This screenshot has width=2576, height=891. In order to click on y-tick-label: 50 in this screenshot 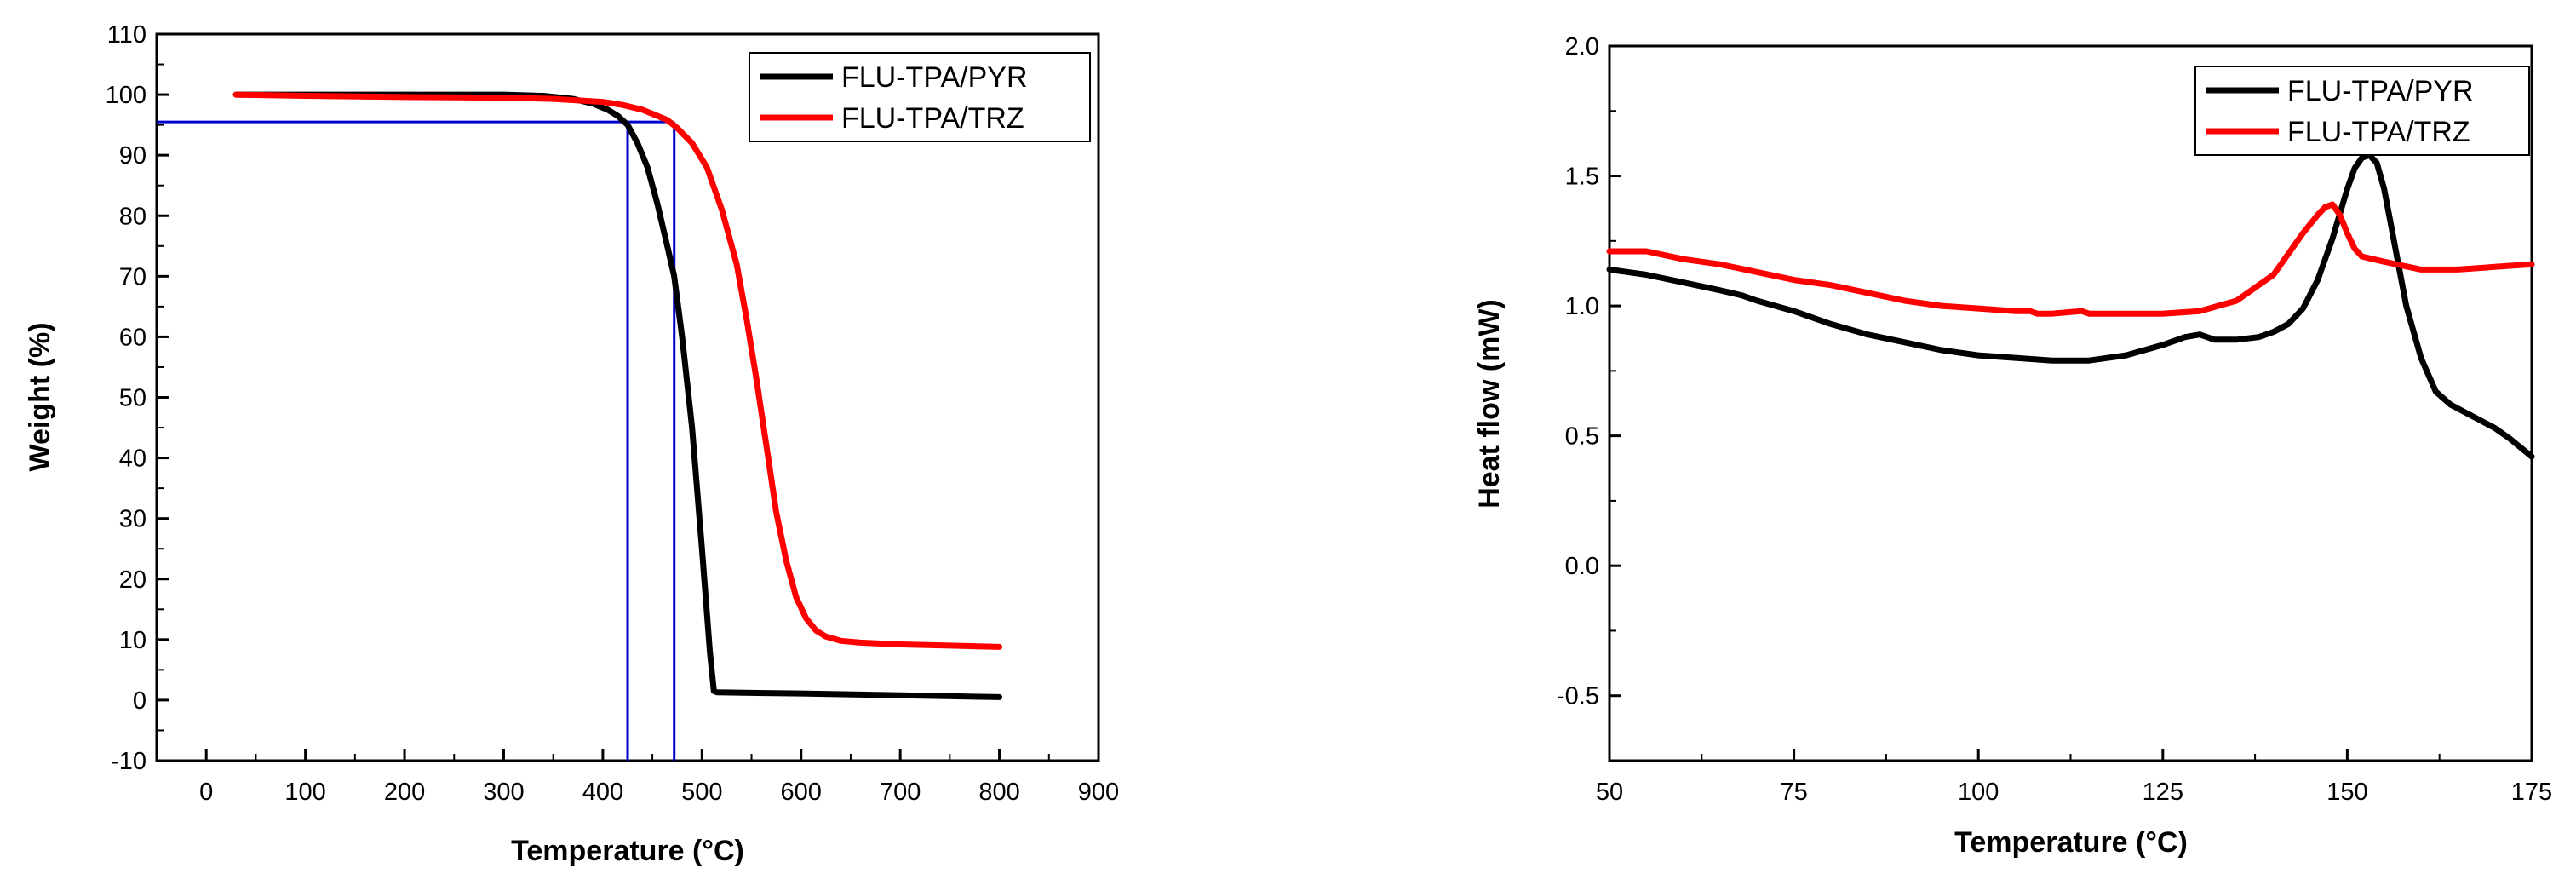, I will do `click(132, 398)`.